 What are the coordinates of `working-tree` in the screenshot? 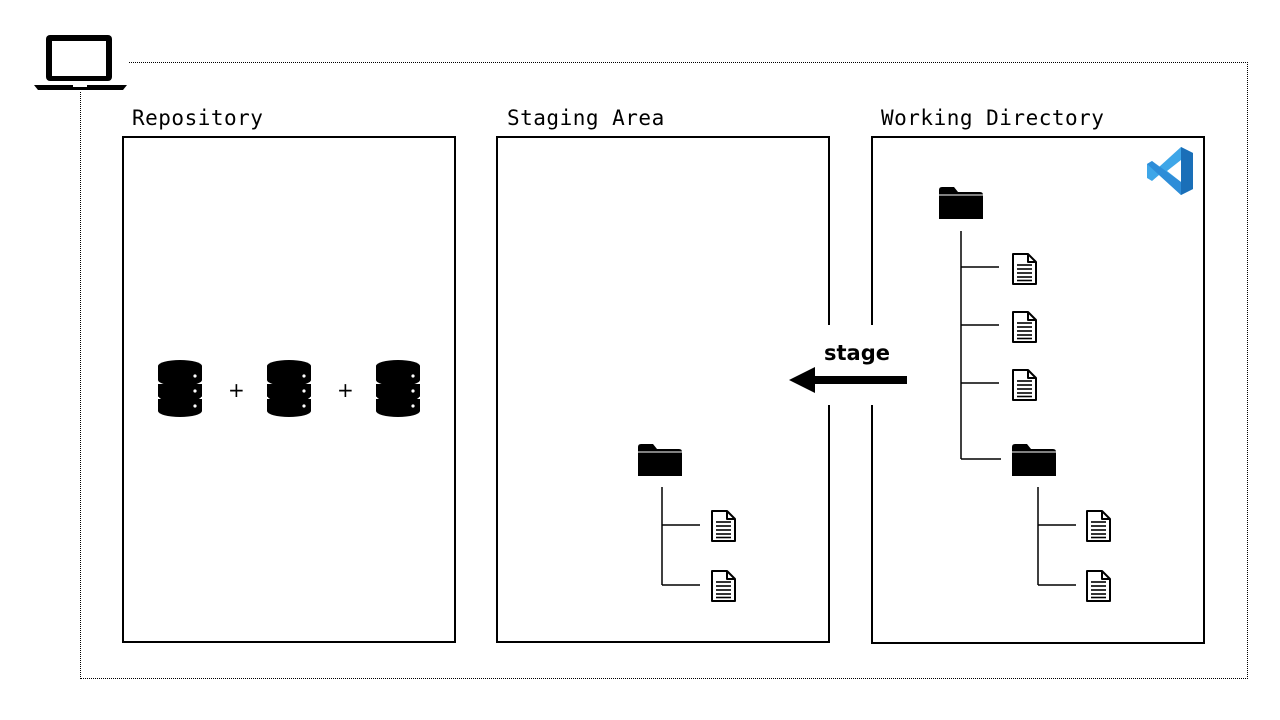 It's located at (1024, 394).